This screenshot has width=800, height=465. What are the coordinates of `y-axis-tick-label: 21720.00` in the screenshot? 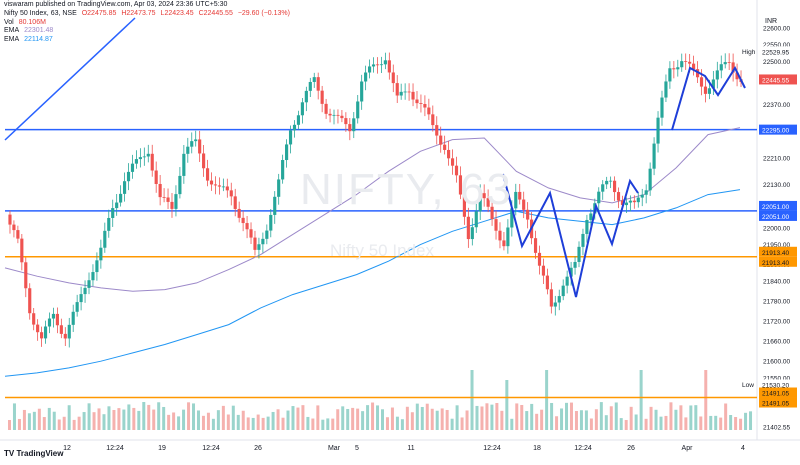 It's located at (776, 322).